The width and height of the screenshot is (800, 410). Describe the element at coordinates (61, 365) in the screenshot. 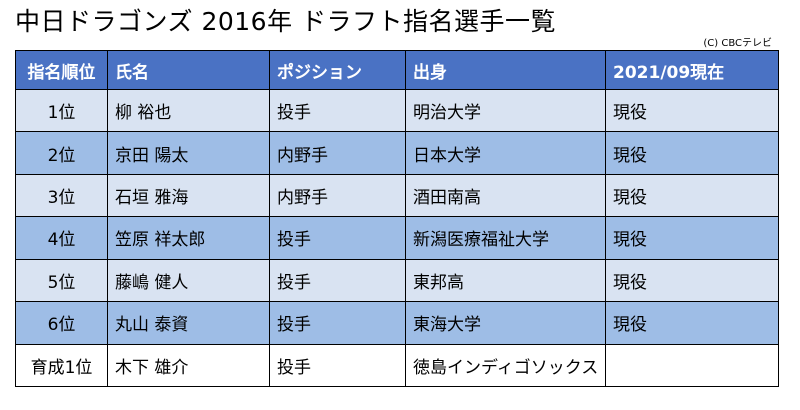

I see `cell-draft-rank: 育成1位` at that location.